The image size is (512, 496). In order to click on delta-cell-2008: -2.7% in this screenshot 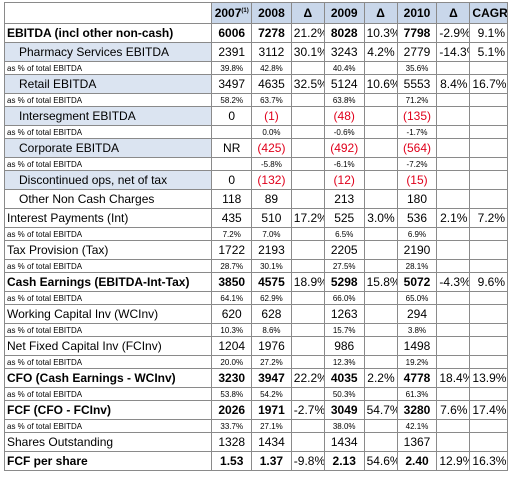, I will do `click(307, 410)`.